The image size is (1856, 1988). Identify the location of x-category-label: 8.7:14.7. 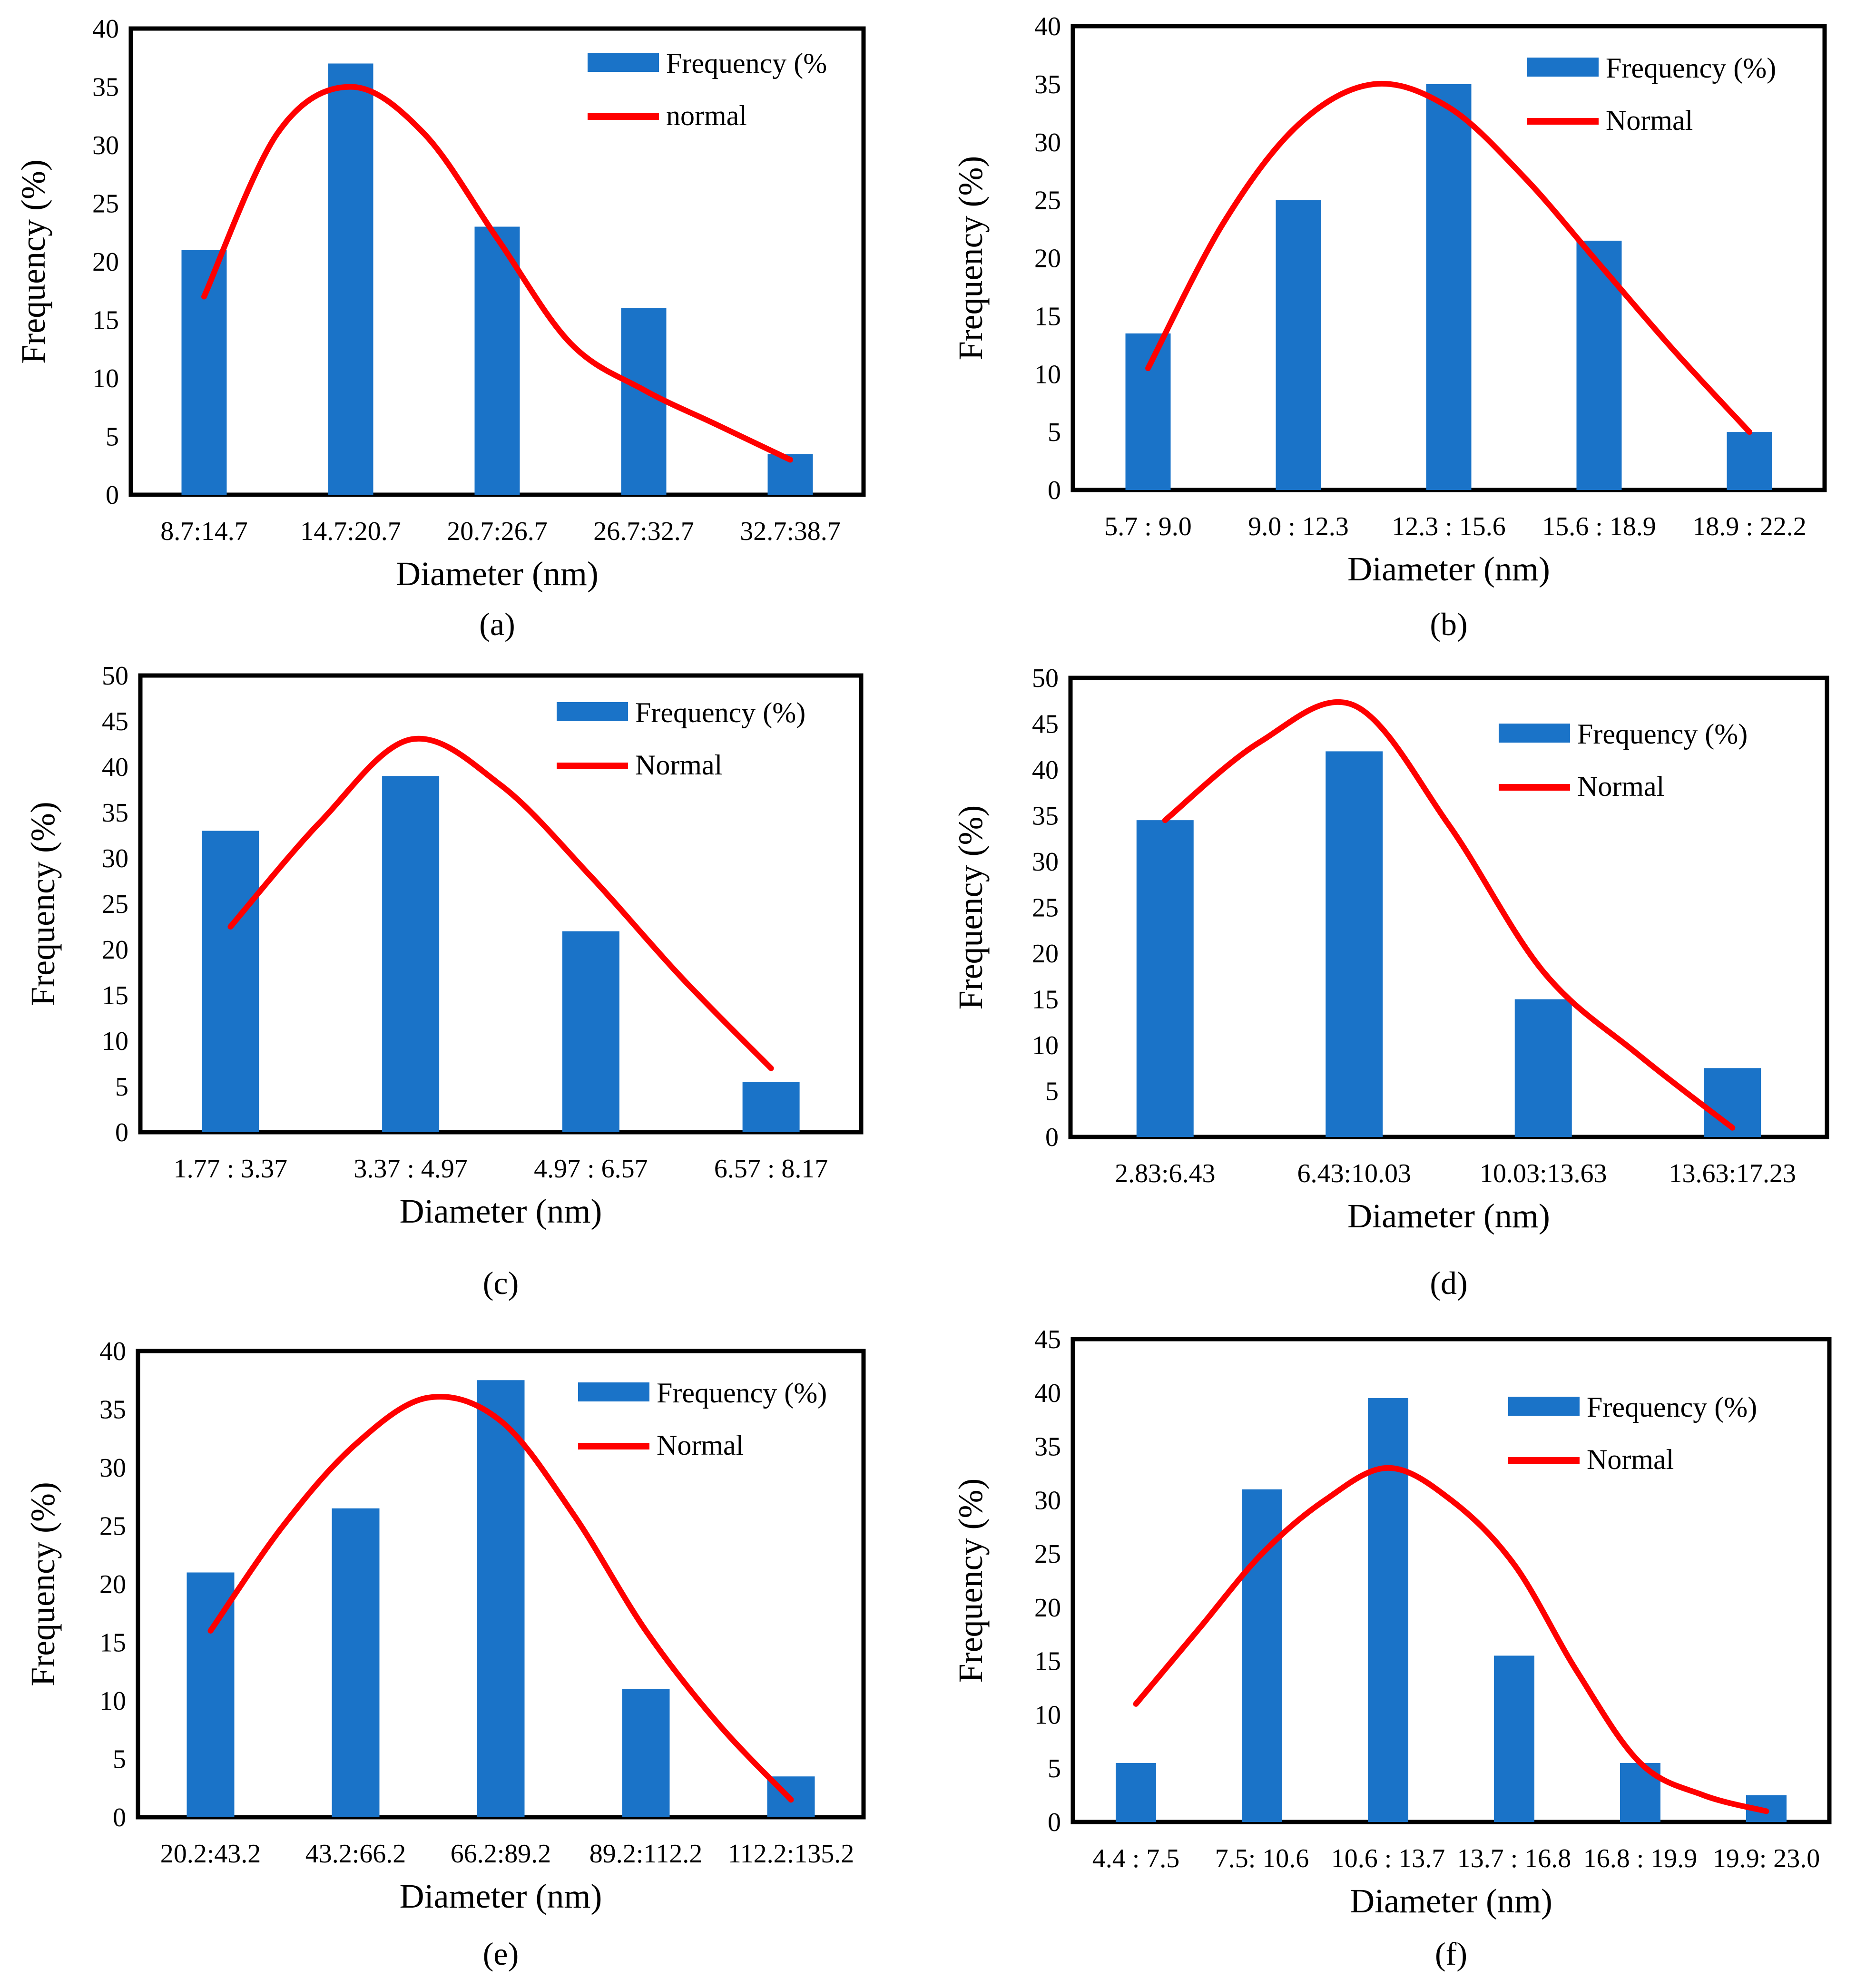
(204, 531).